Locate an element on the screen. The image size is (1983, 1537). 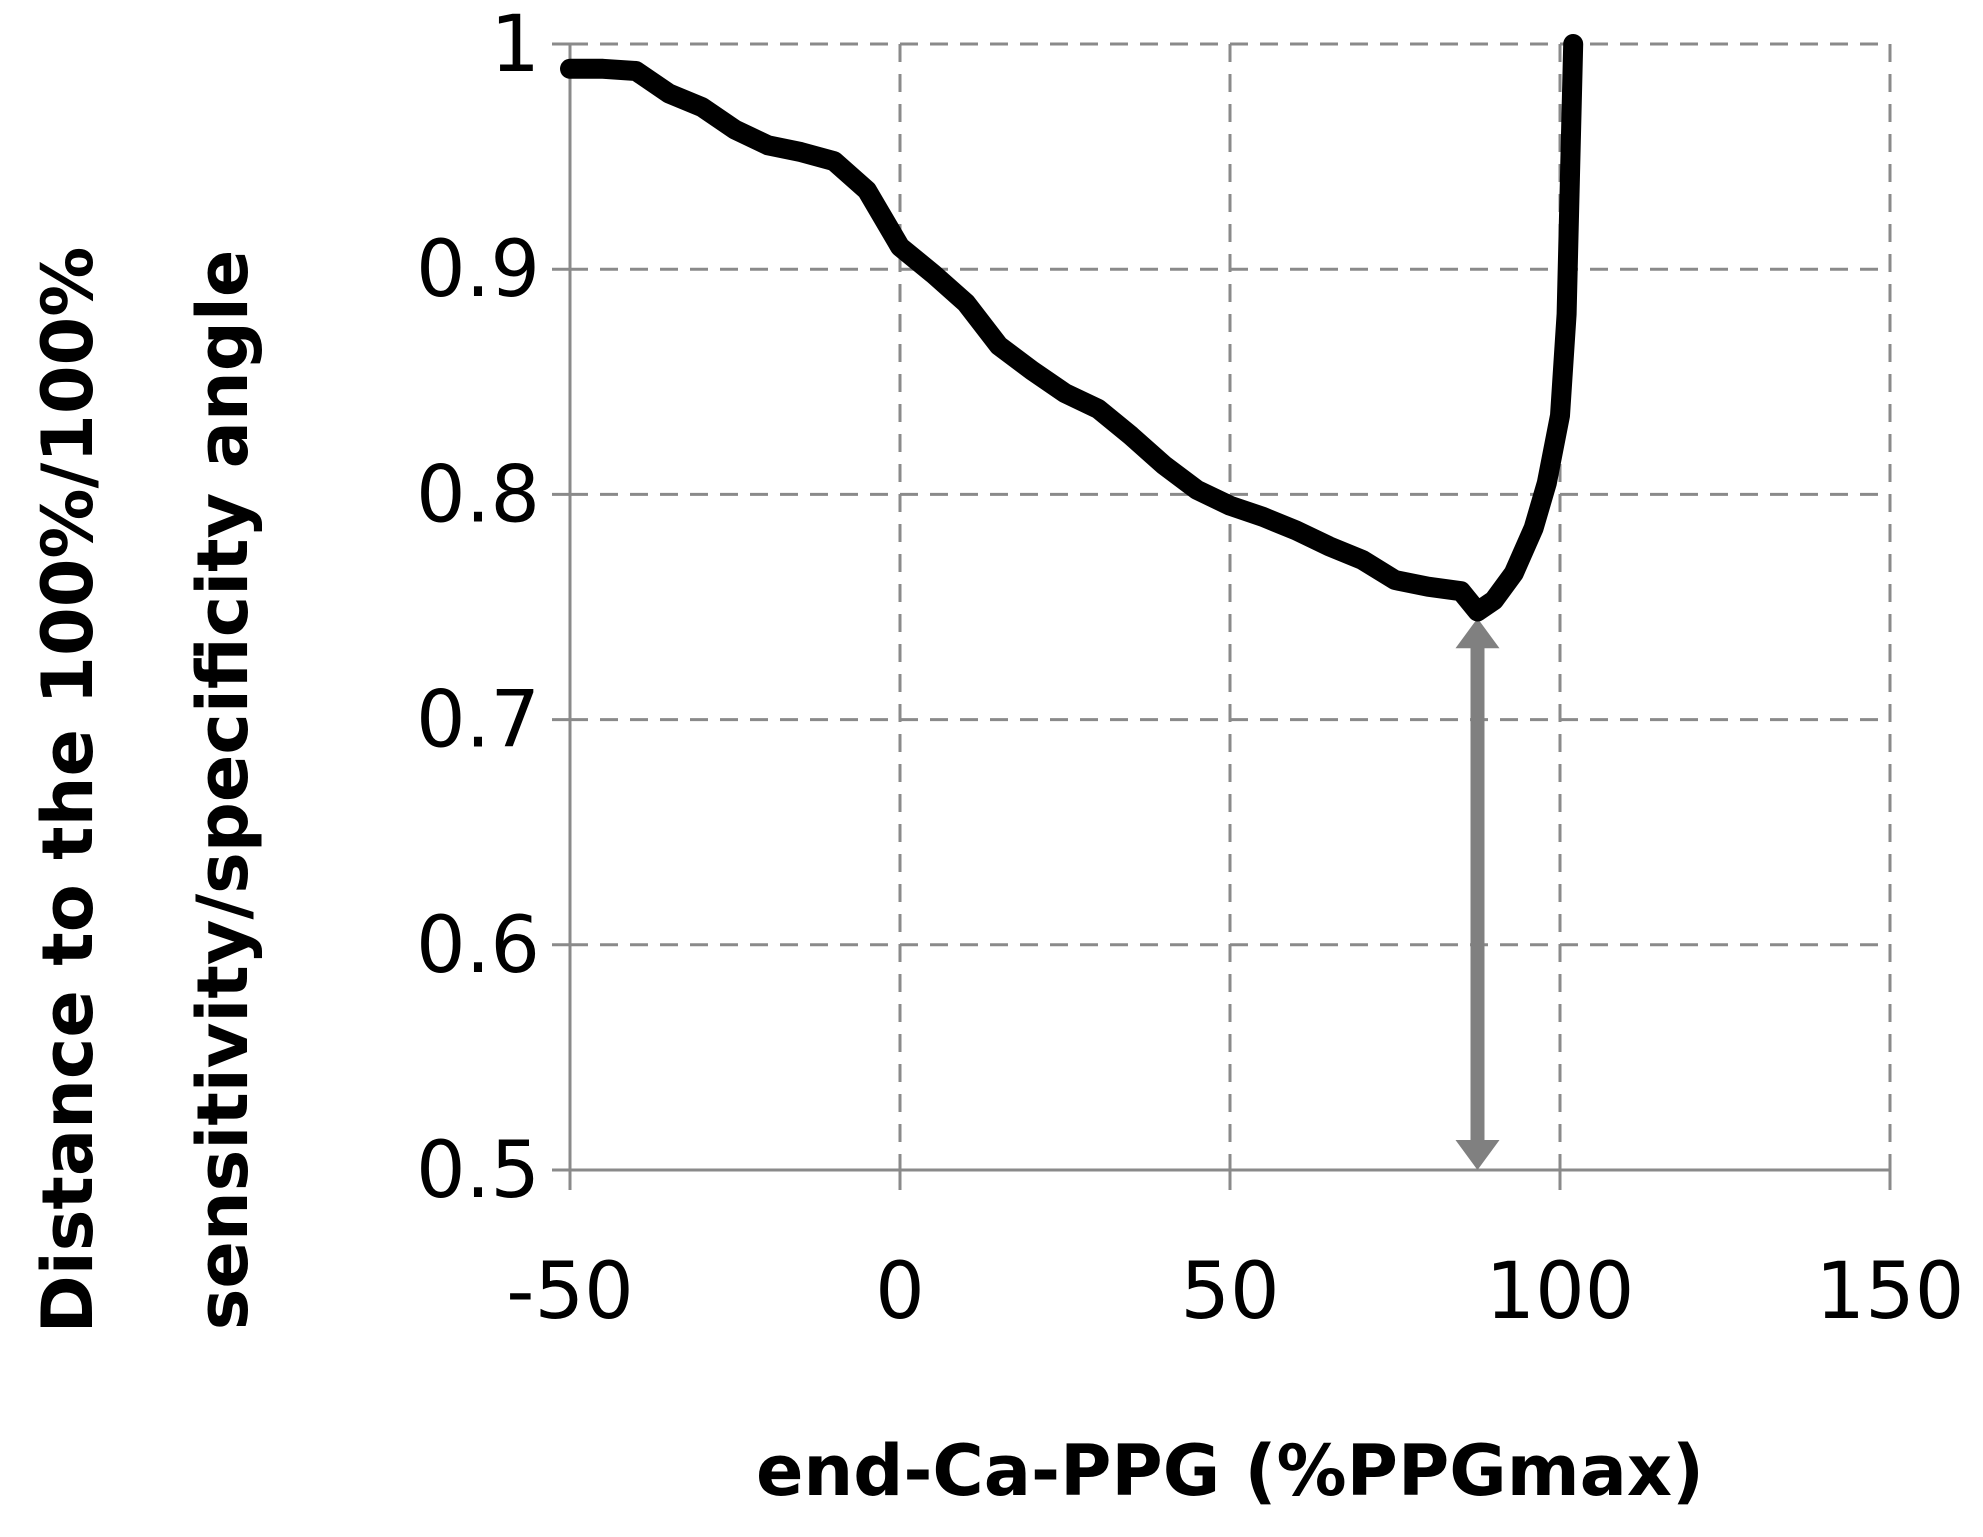
x-tick-label: 150 is located at coordinates (1890, 1292).